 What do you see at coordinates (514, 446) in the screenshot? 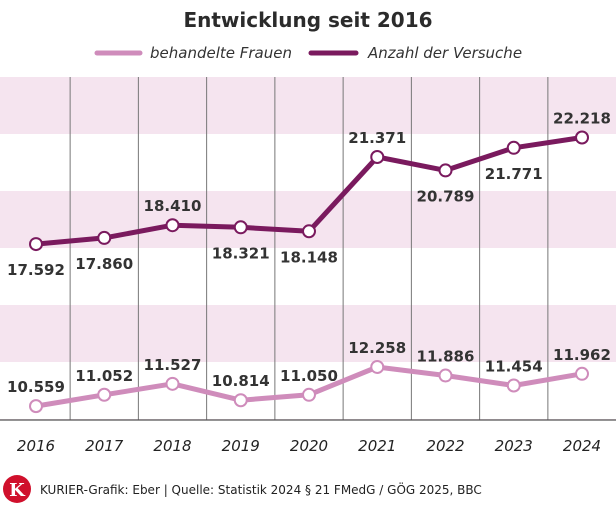
I see `x-tick-label: 2023` at bounding box center [514, 446].